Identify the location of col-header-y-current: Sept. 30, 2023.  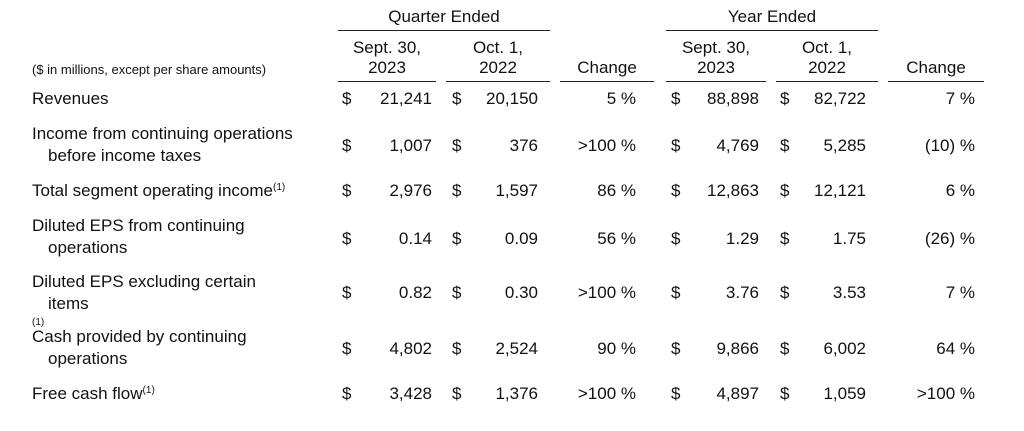
(716, 58).